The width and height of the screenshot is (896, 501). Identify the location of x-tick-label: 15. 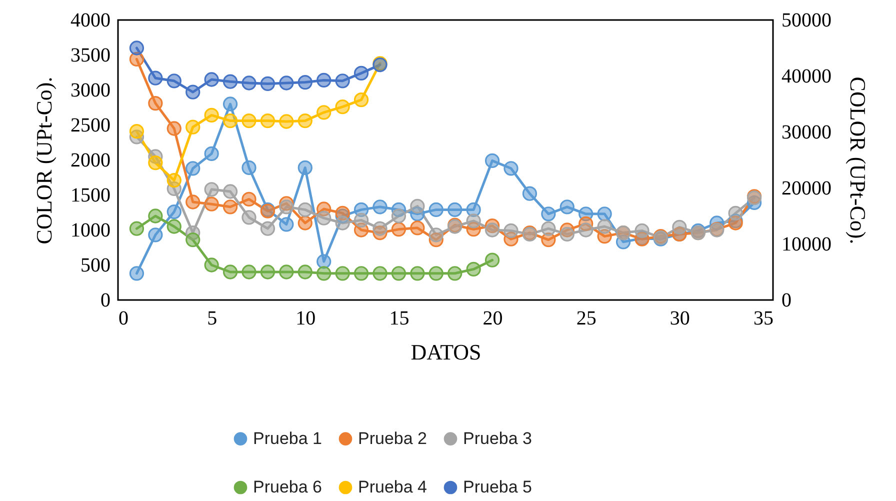
(399, 319).